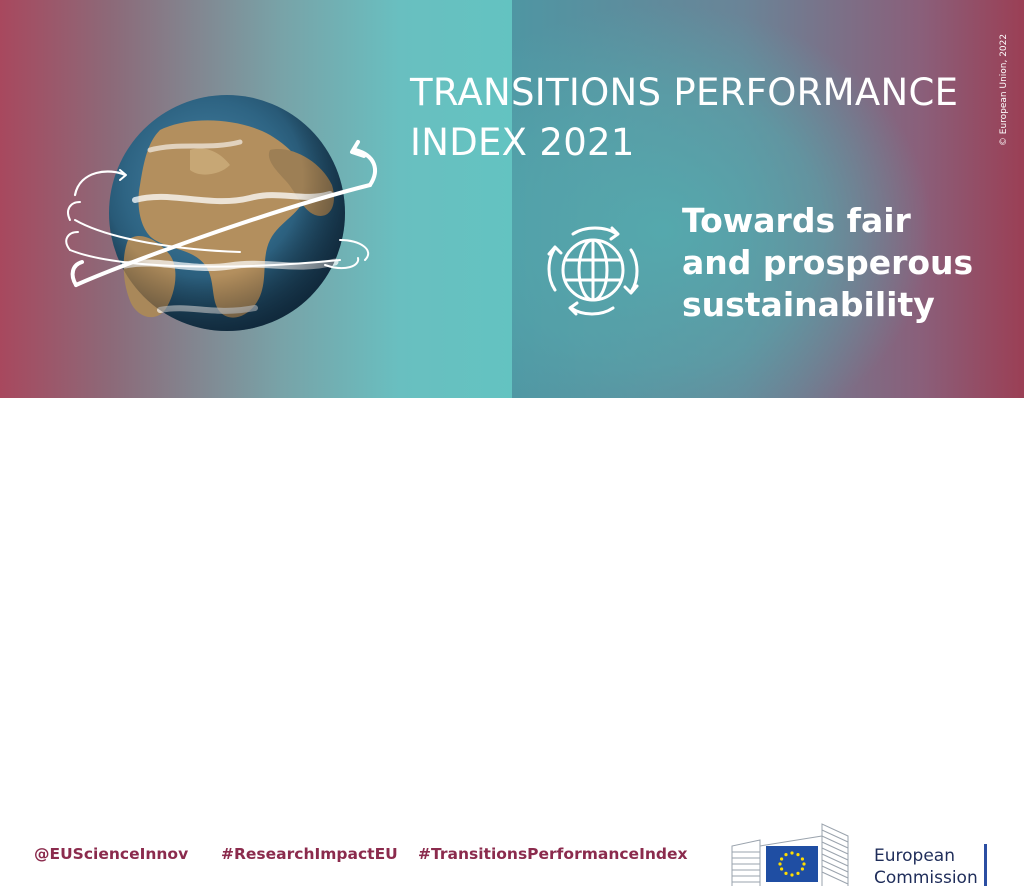 This screenshot has height=889, width=1024. What do you see at coordinates (792, 864) in the screenshot?
I see `eu-flag-icon` at bounding box center [792, 864].